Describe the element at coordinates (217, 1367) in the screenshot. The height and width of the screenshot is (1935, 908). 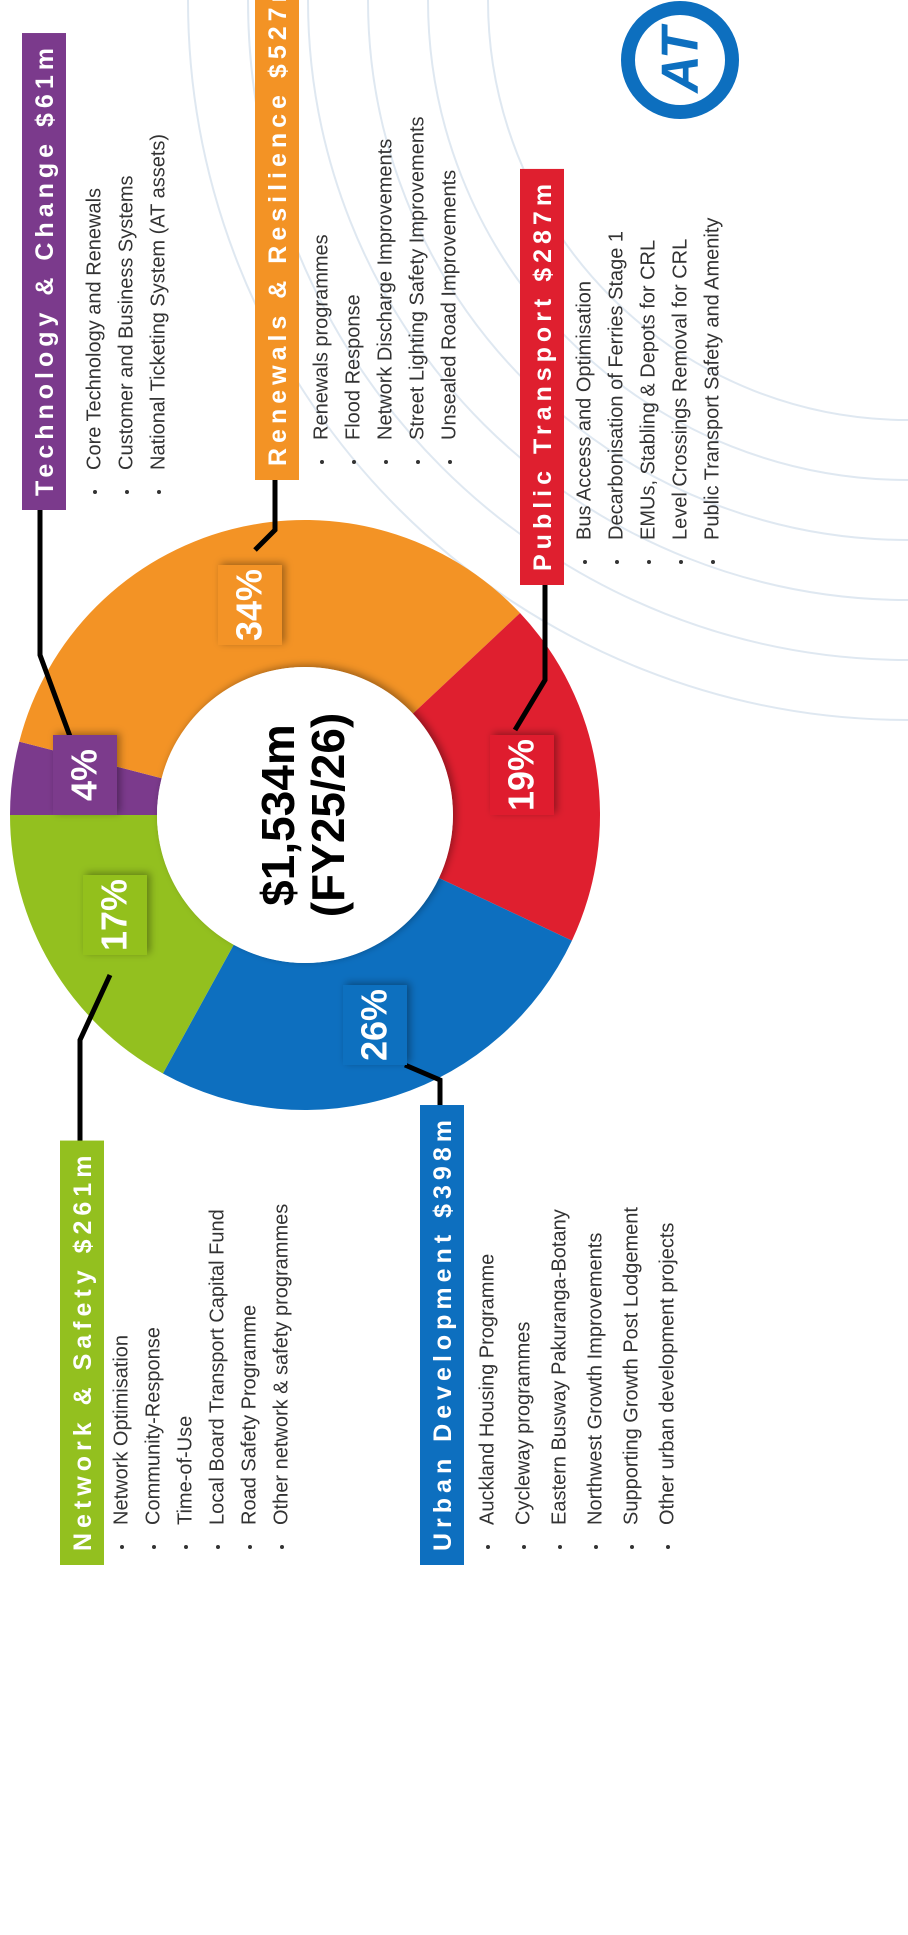
I see `list-item: Local Board Transport Capital Fund` at that location.